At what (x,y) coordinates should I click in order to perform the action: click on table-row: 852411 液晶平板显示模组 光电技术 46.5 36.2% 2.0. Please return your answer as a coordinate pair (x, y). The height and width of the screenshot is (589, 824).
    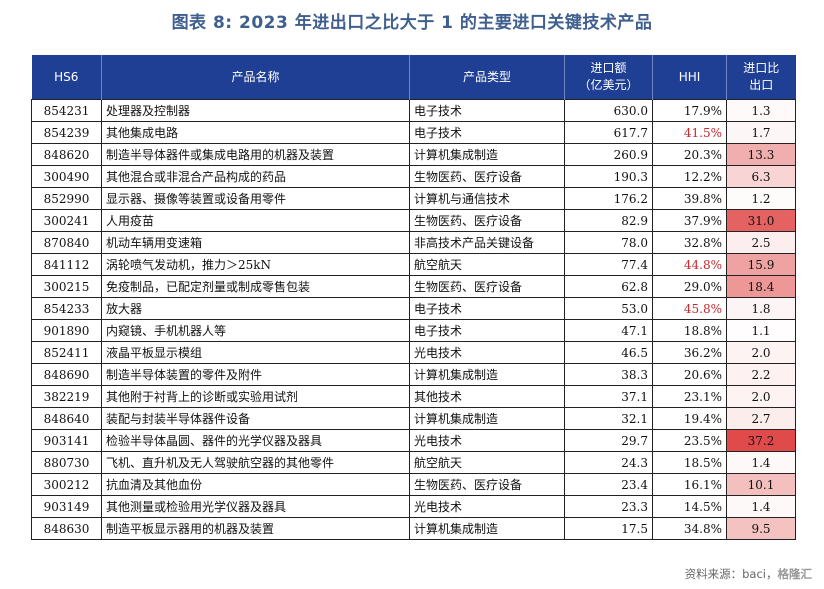
    Looking at the image, I should click on (413, 352).